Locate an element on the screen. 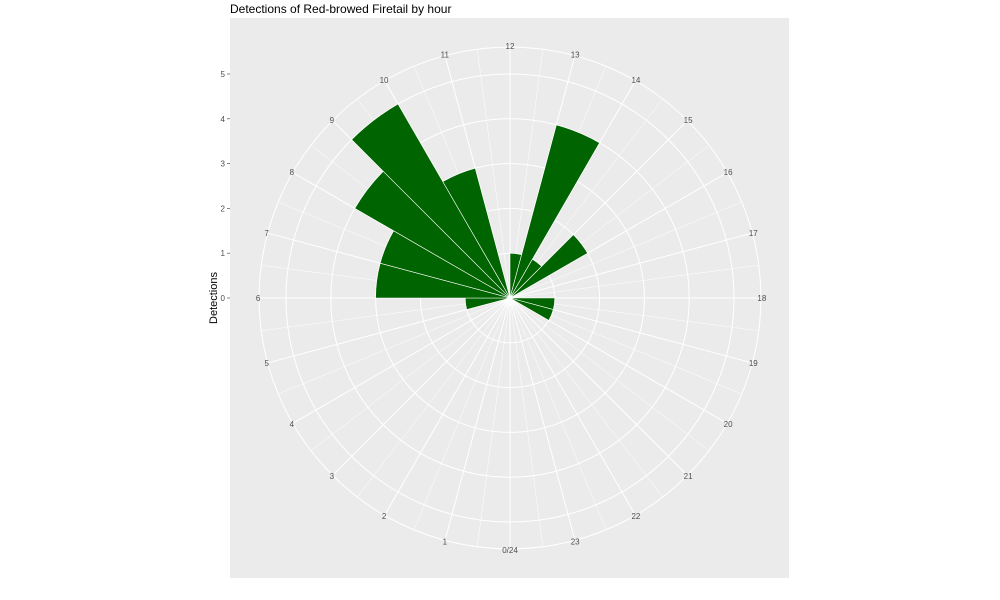  radial-tick-label: 4 is located at coordinates (223, 119).